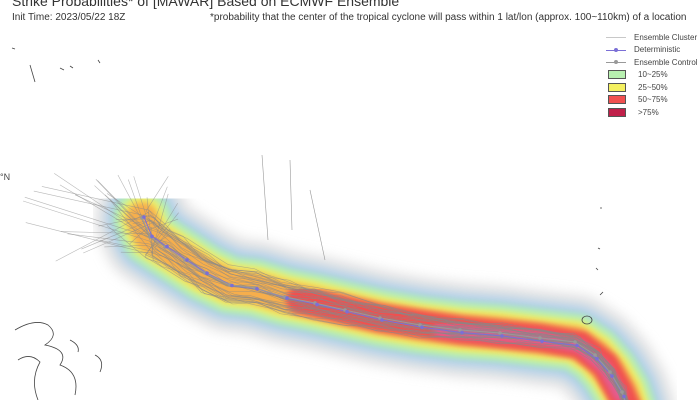  I want to click on legend-10-25: 10~25%, so click(652, 75).